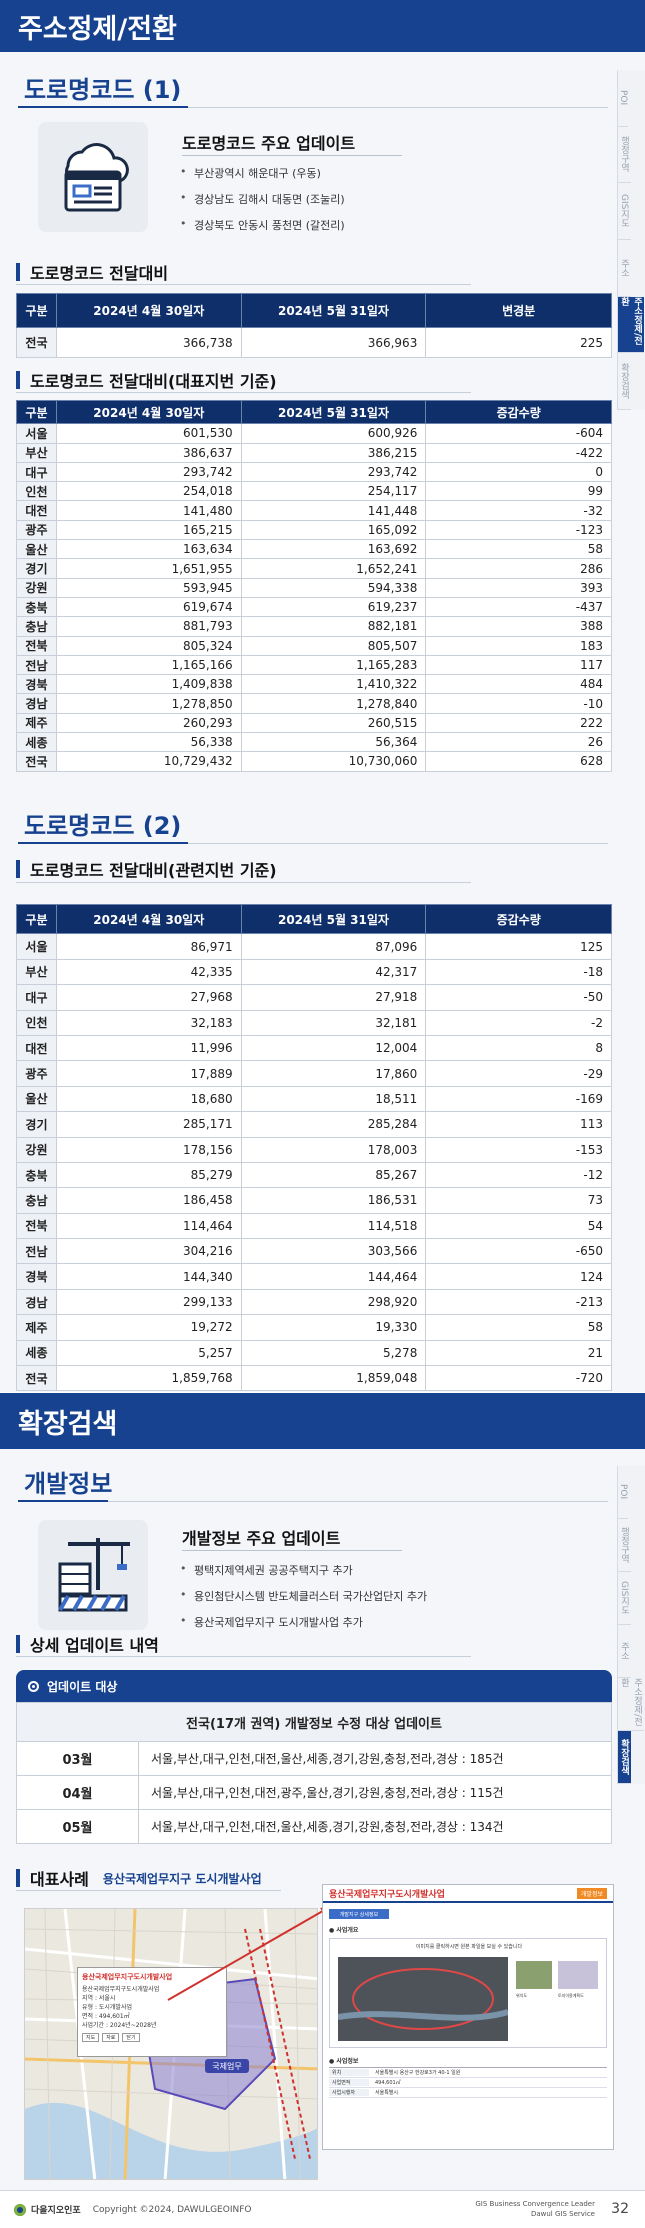 The image size is (645, 2228). What do you see at coordinates (131, 2037) in the screenshot?
I see `popup-button: 닫기` at bounding box center [131, 2037].